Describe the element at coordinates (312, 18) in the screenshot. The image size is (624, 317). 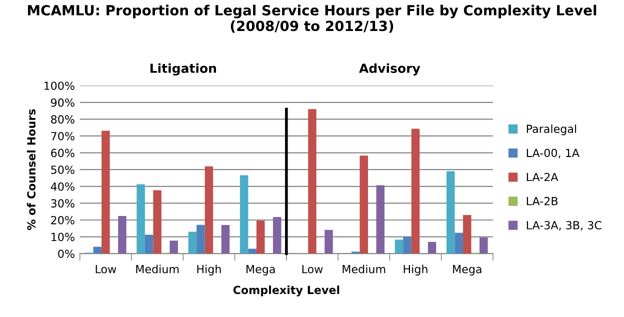
I see `chart-title: MCAMLU: Proportion of Legal Service Hours per File by Complexity Level (2008/09 to 2012/13)` at that location.